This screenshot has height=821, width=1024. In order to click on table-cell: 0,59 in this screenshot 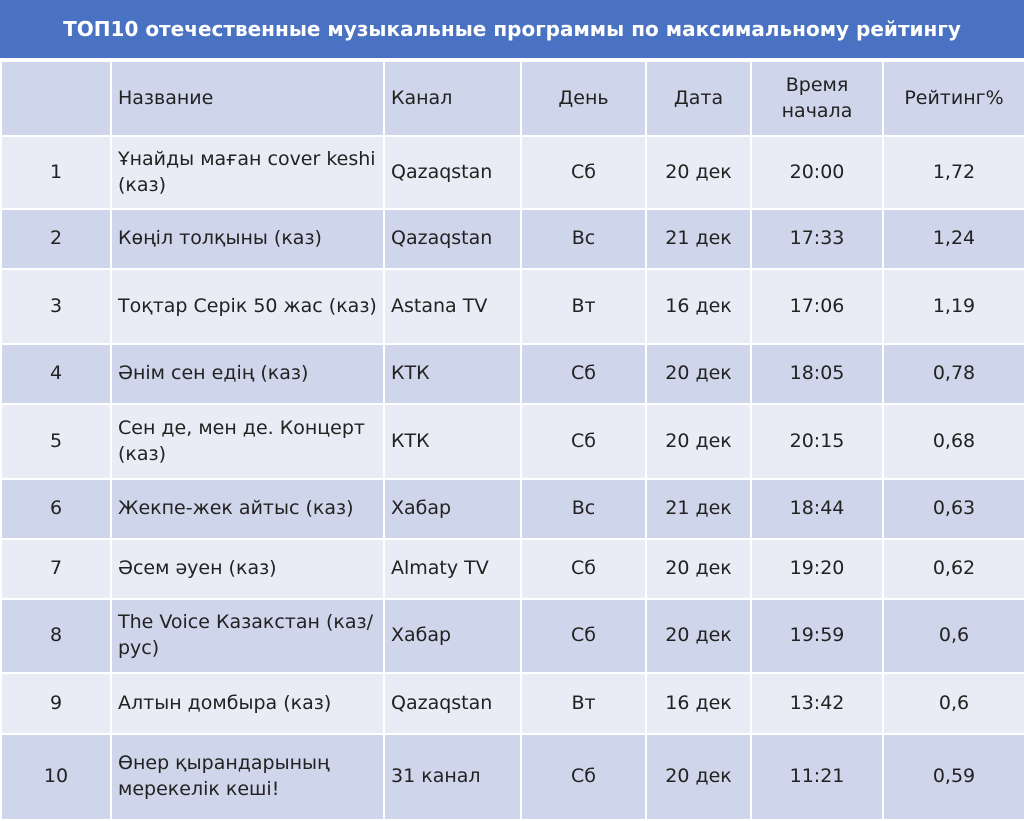, I will do `click(953, 777)`.